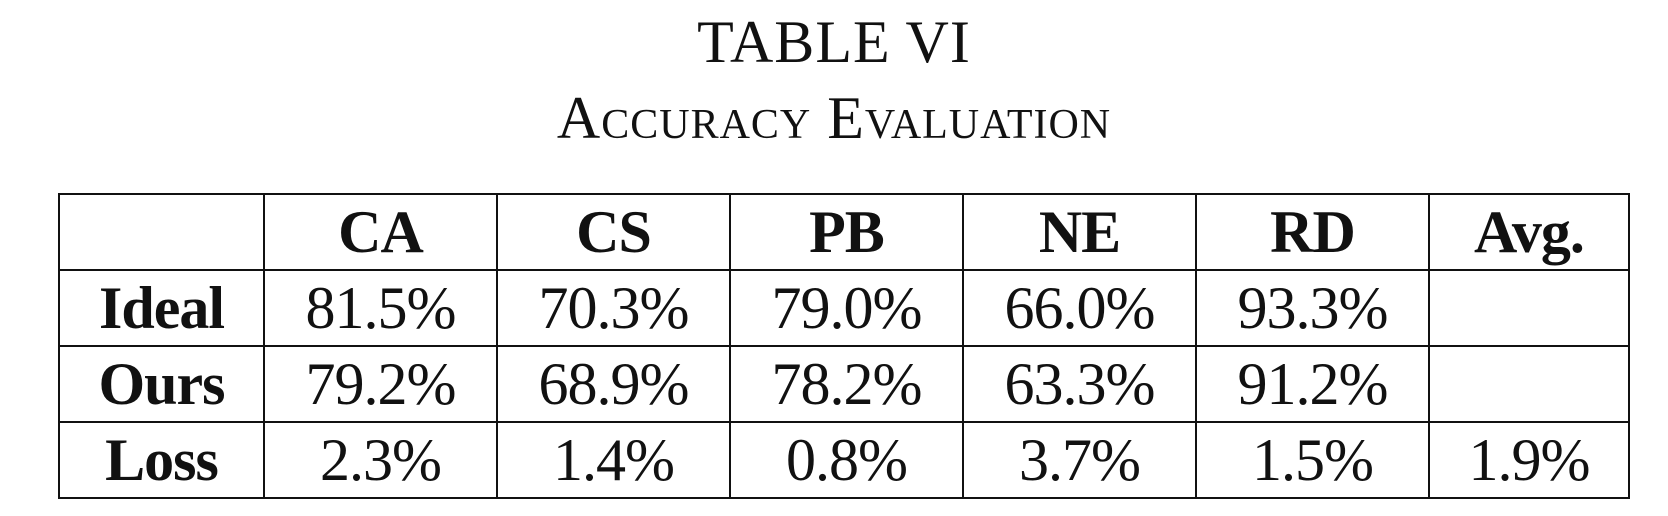  I want to click on cell-ours-cs: 68.9%, so click(613, 384).